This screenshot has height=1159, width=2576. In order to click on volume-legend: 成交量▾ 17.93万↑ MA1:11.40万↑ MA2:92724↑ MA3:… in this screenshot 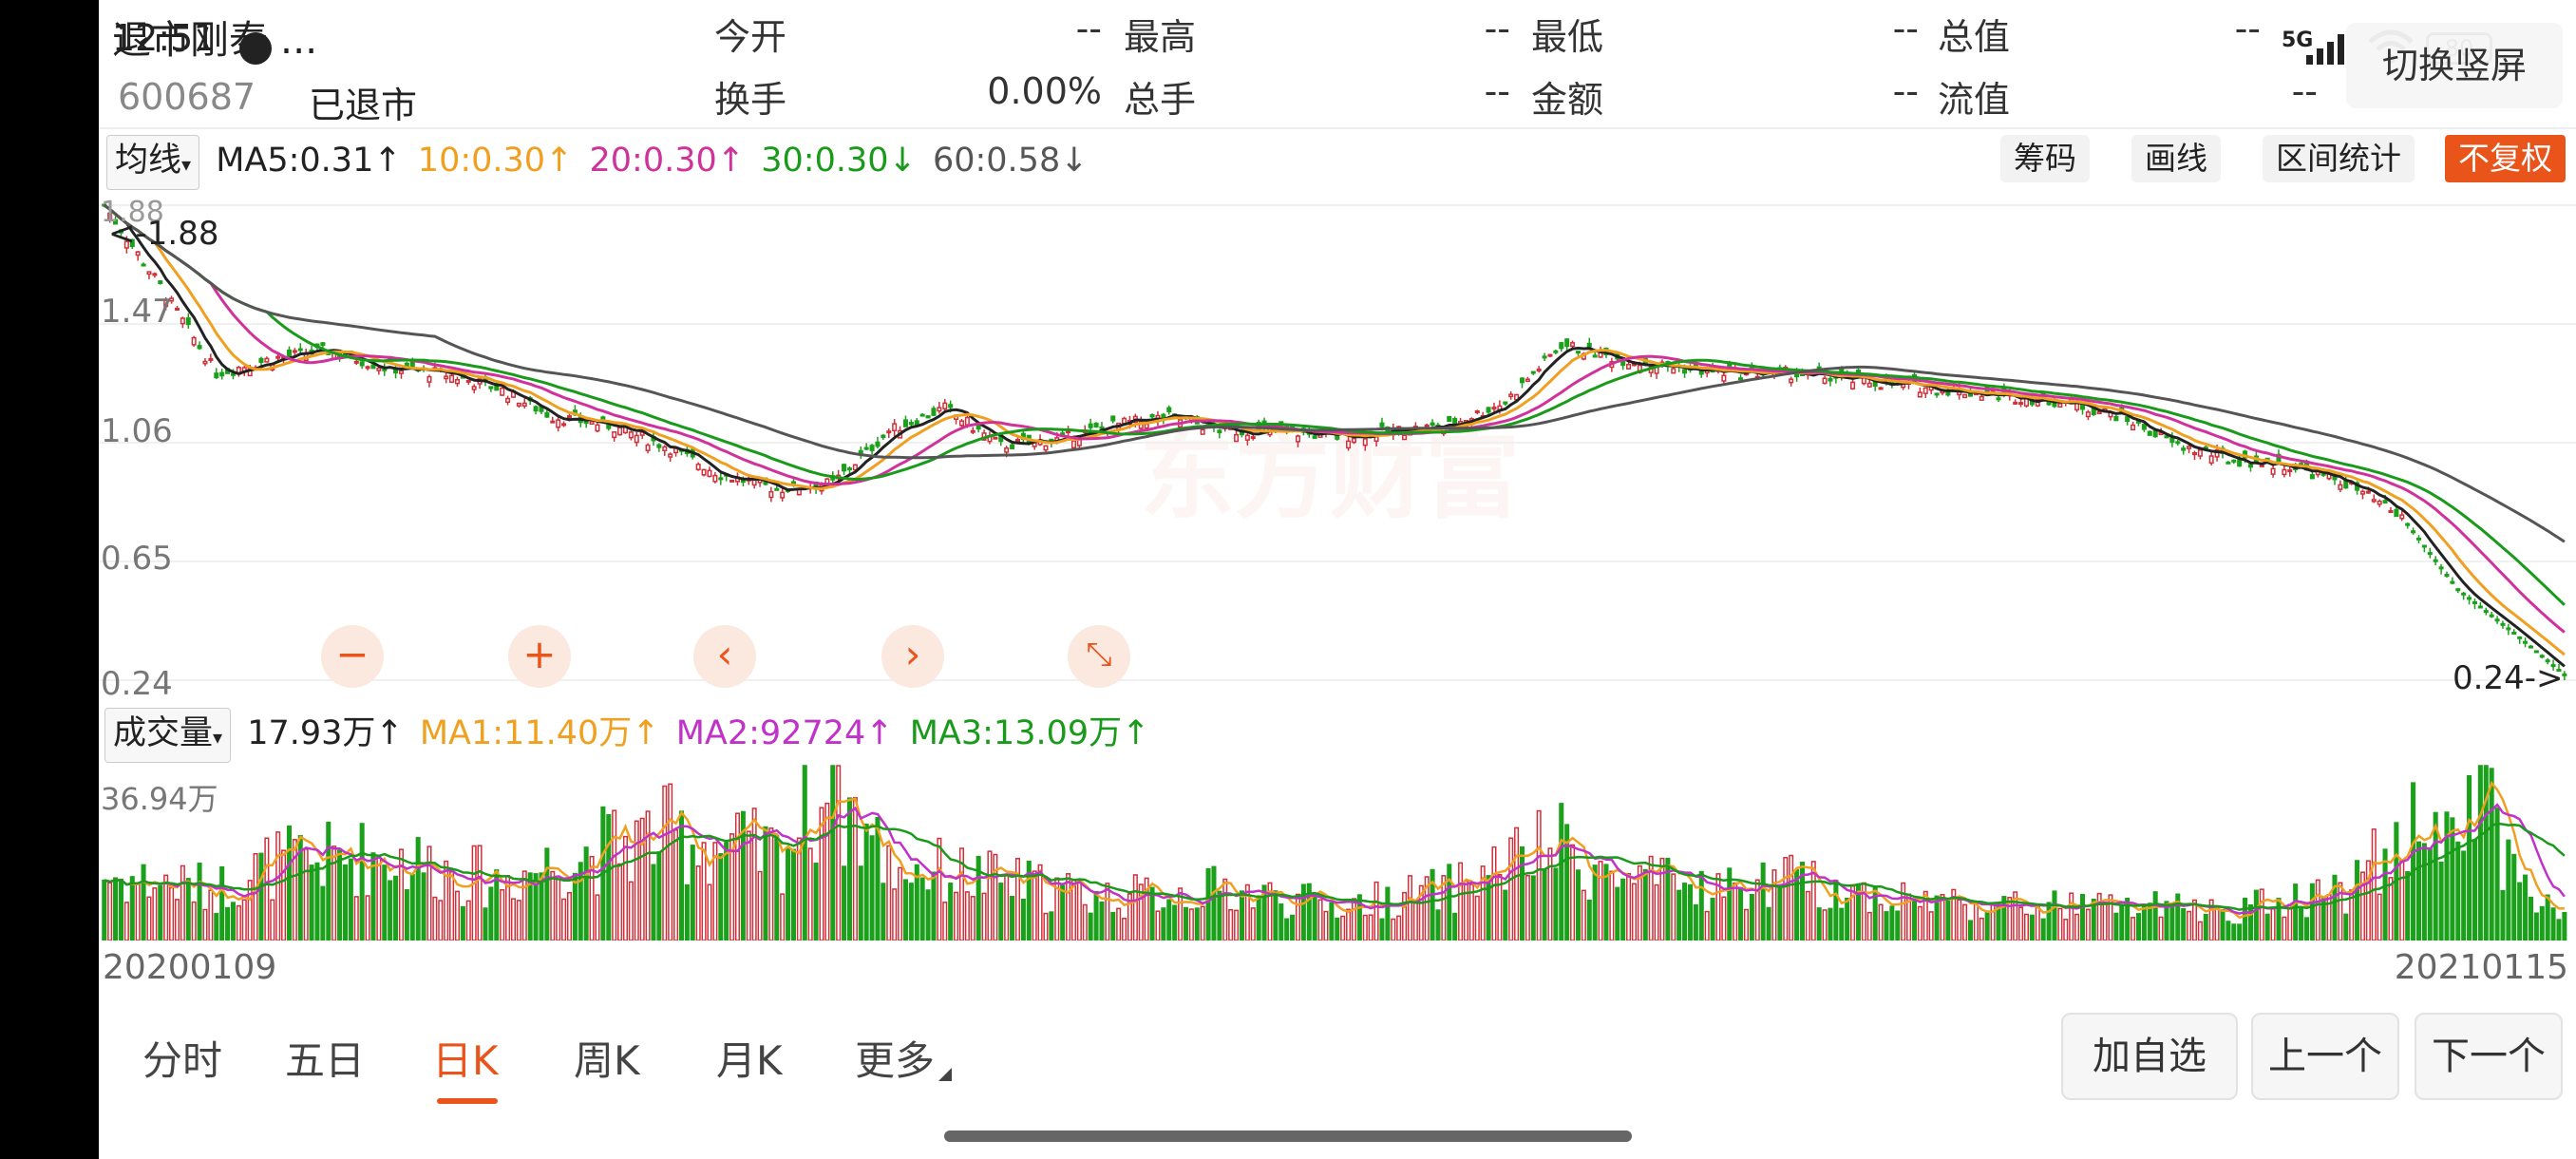, I will do `click(626, 735)`.